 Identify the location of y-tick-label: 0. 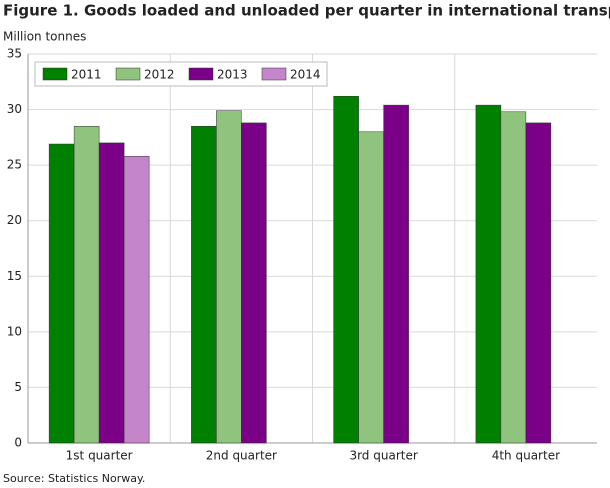
(18, 443).